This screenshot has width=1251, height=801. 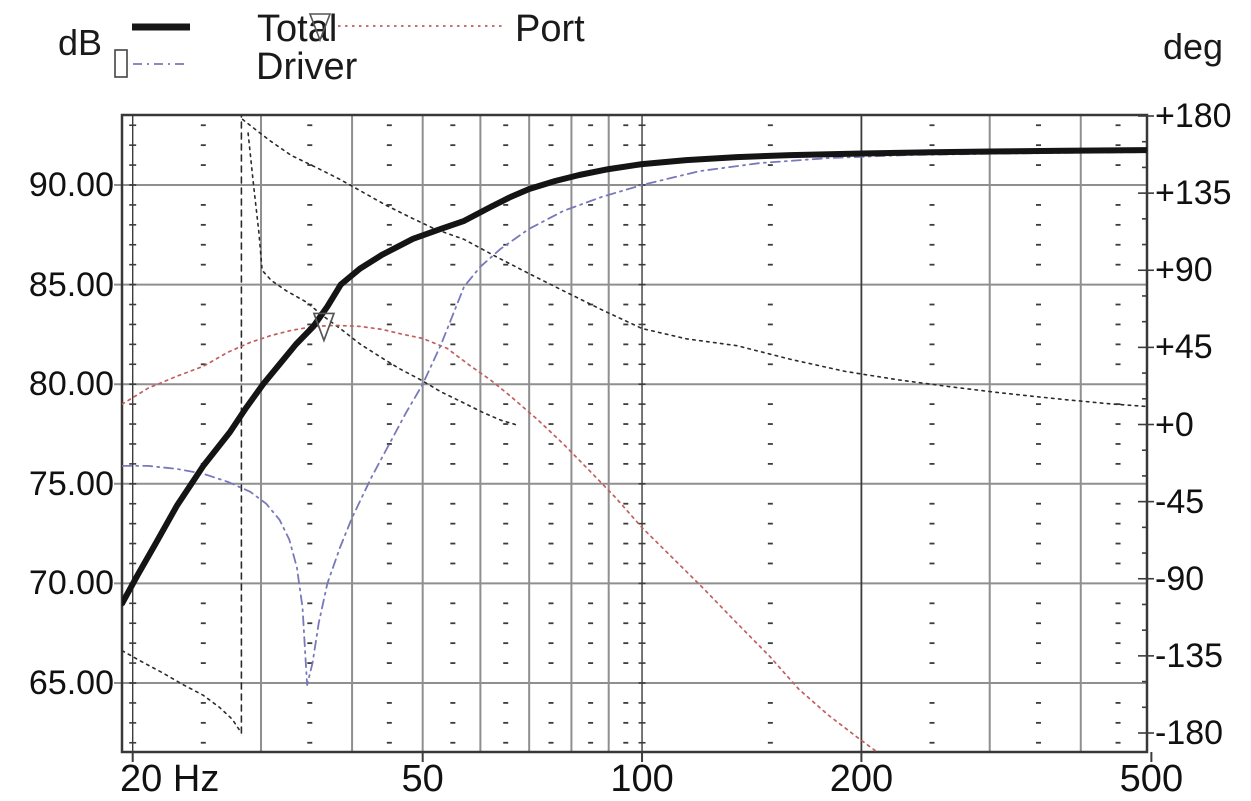 What do you see at coordinates (71, 583) in the screenshot?
I see `db-tick-label: 70.00` at bounding box center [71, 583].